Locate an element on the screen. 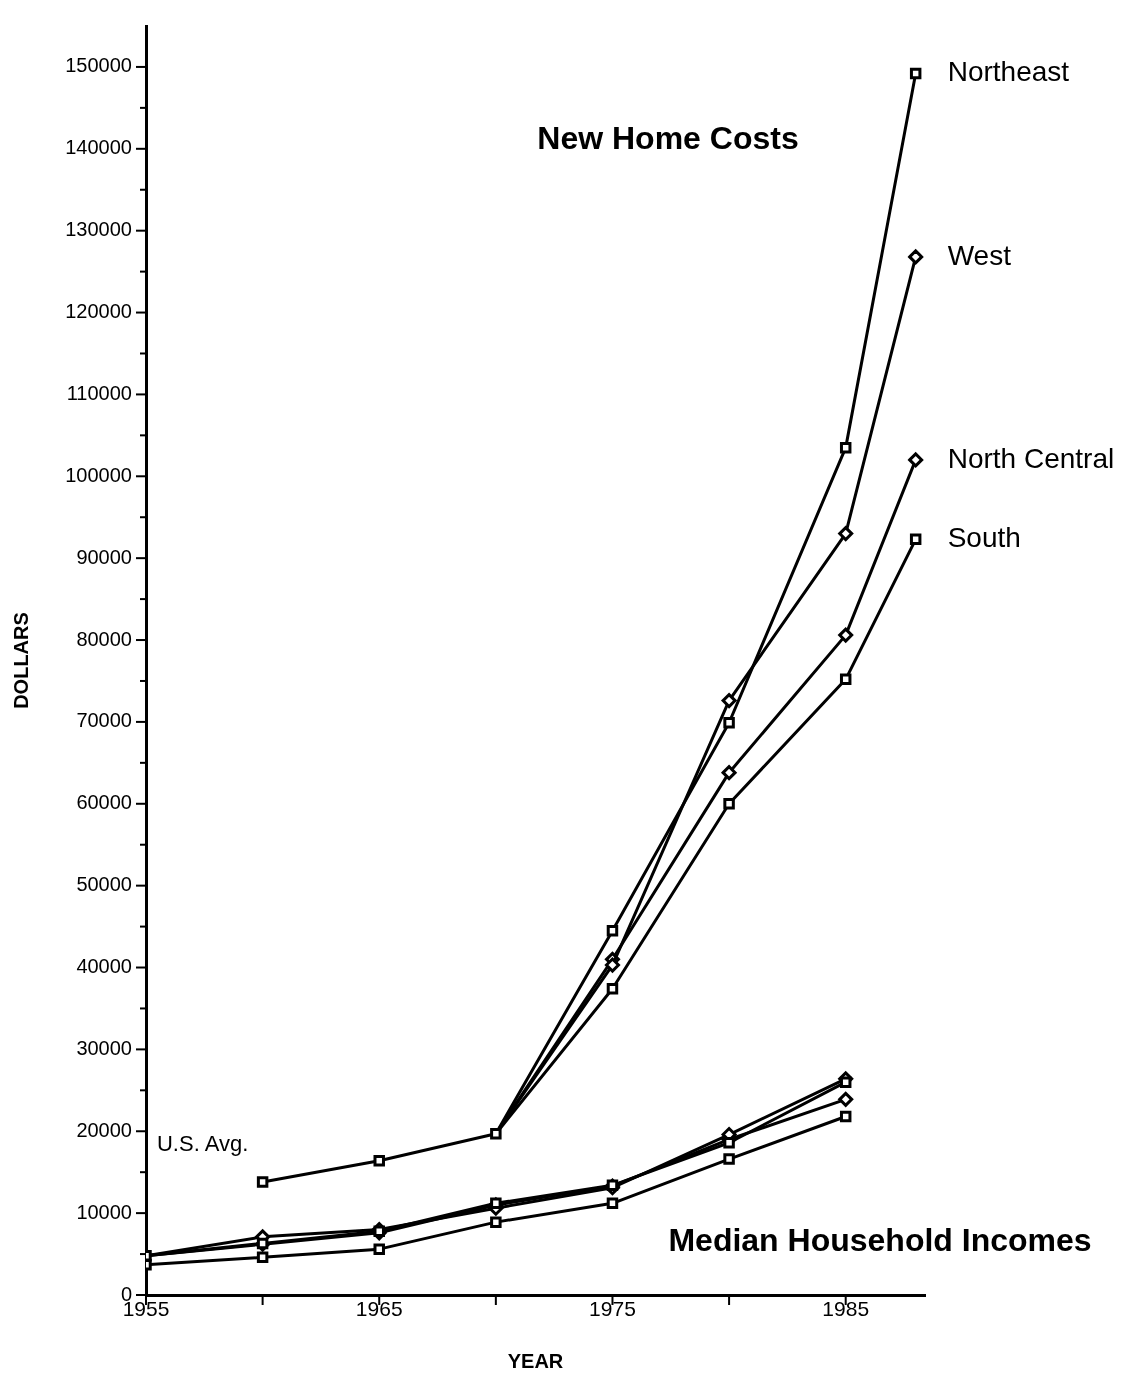 This screenshot has height=1378, width=1146. series-label: West is located at coordinates (979, 255).